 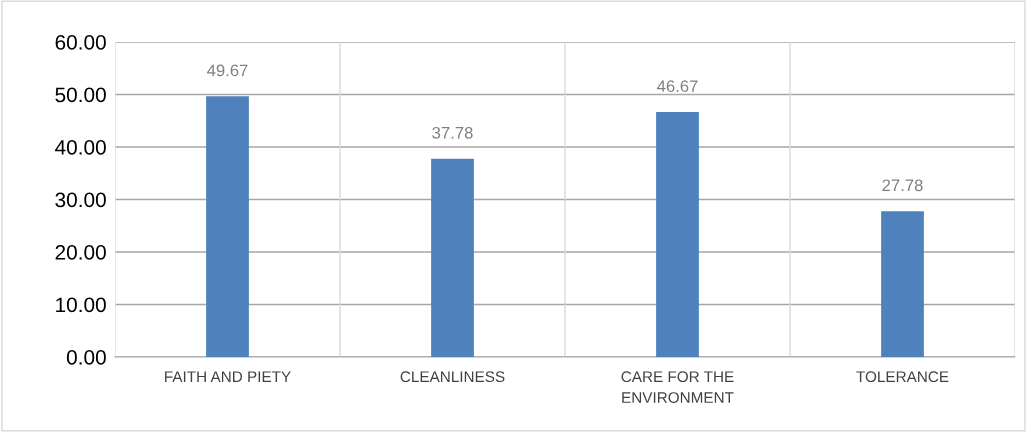 What do you see at coordinates (902, 377) in the screenshot?
I see `x-tick-label: TOLERANCE` at bounding box center [902, 377].